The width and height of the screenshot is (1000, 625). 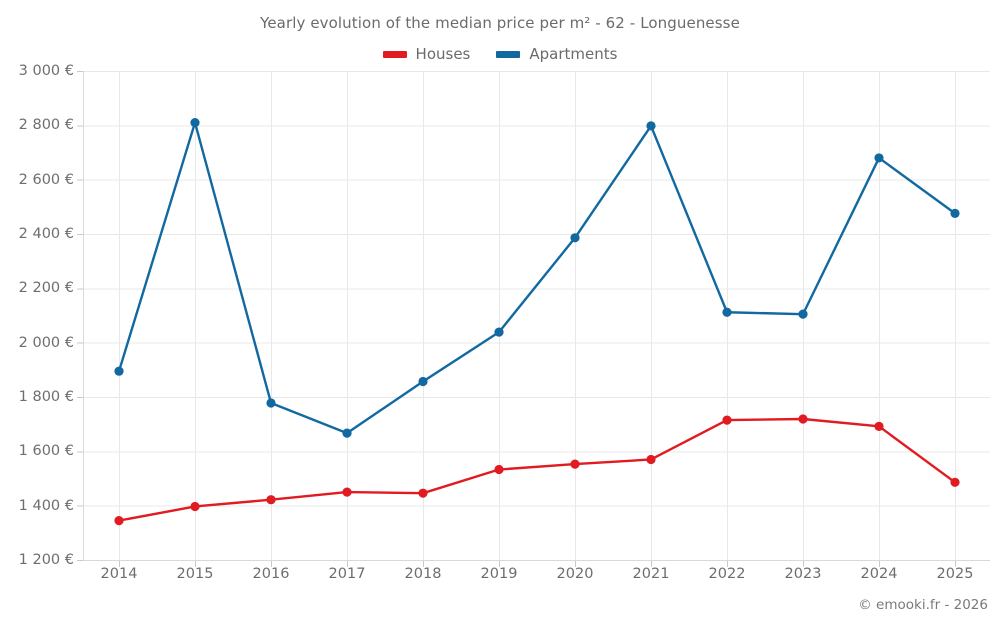 What do you see at coordinates (499, 332) in the screenshot?
I see `data-point-apartments-2019` at bounding box center [499, 332].